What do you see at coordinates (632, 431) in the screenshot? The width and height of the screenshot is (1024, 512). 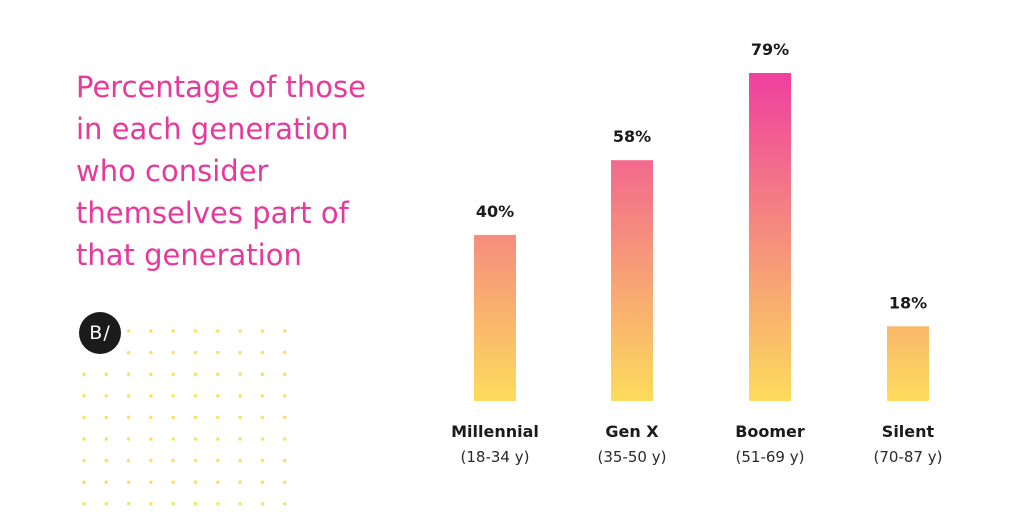 I see `category-label: Gen X` at bounding box center [632, 431].